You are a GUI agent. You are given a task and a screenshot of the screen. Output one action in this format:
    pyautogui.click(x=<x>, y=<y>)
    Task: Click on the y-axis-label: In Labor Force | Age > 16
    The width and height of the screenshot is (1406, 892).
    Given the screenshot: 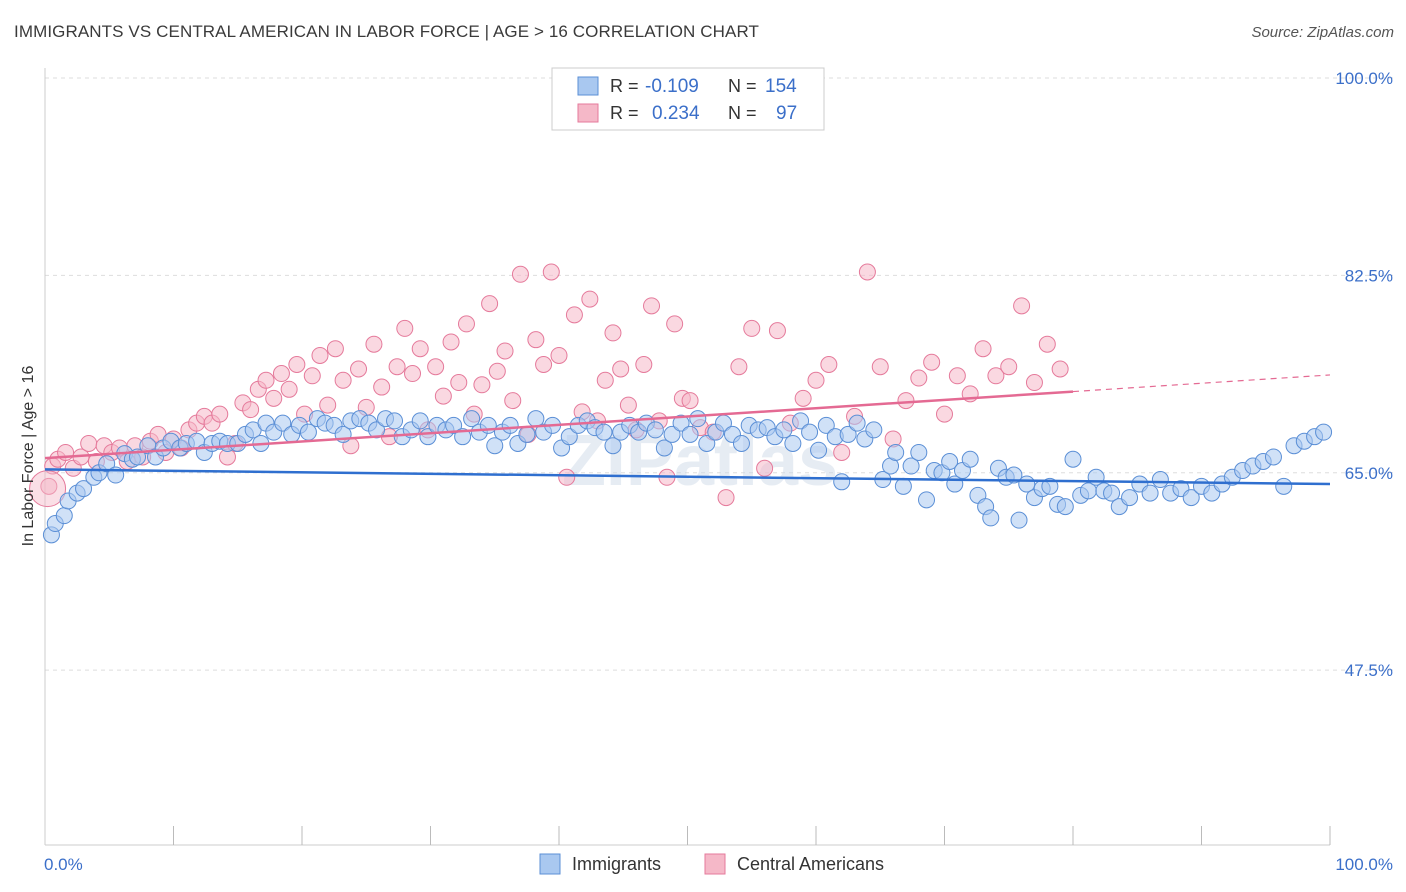 What is the action you would take?
    pyautogui.click(x=28, y=456)
    